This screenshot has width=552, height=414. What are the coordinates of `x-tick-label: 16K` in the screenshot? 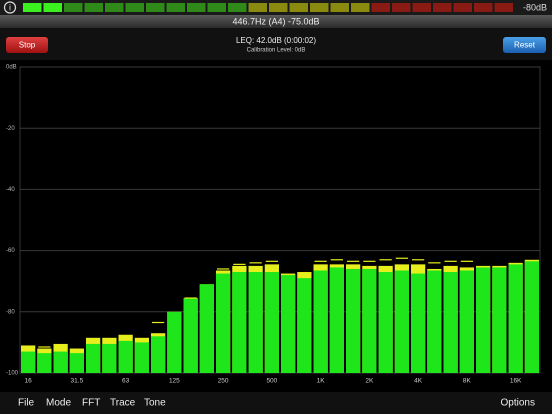 It's located at (516, 381).